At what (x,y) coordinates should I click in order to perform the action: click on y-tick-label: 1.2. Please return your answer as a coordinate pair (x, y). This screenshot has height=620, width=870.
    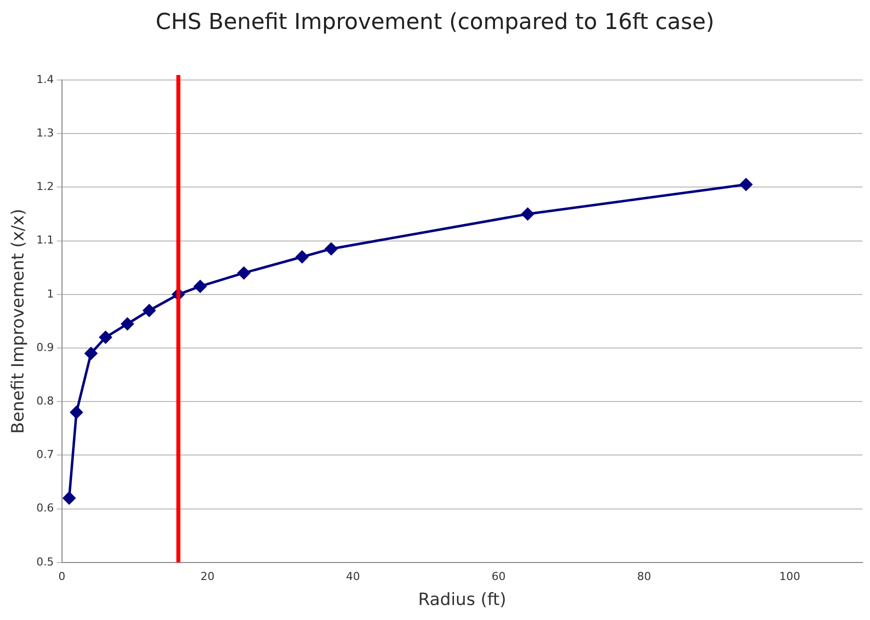
    Looking at the image, I should click on (45, 187).